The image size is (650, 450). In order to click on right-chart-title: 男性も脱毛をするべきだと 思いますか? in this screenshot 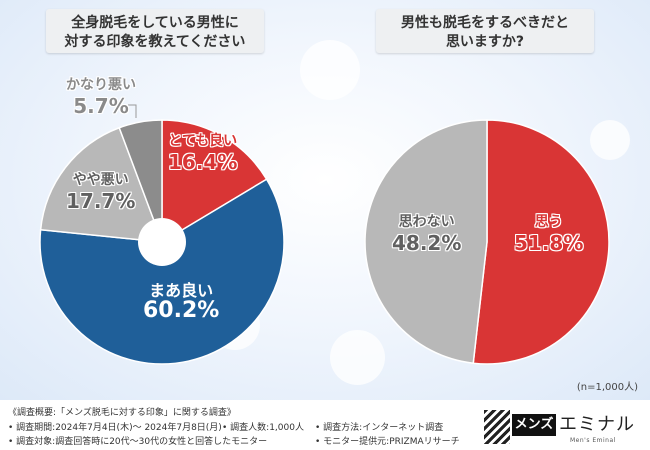, I will do `click(485, 31)`.